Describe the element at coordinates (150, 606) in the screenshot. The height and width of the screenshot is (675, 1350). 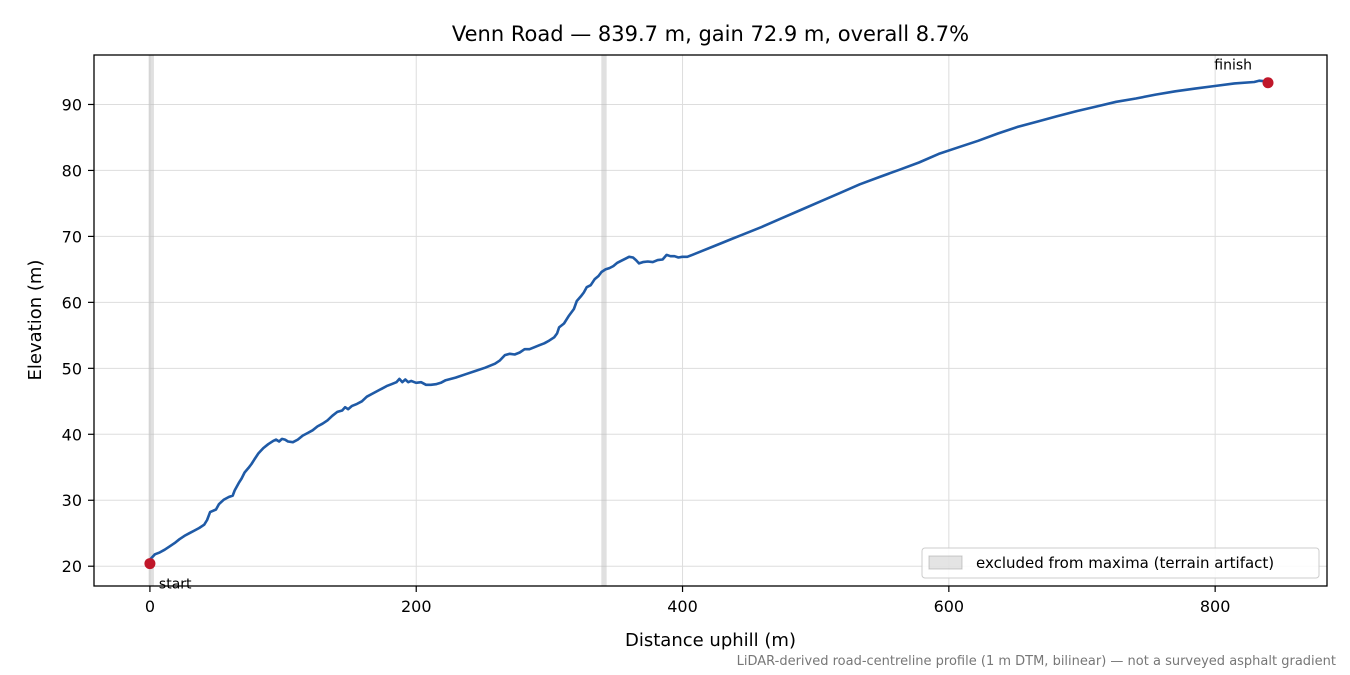
I see `x-tick-label-0: 0` at that location.